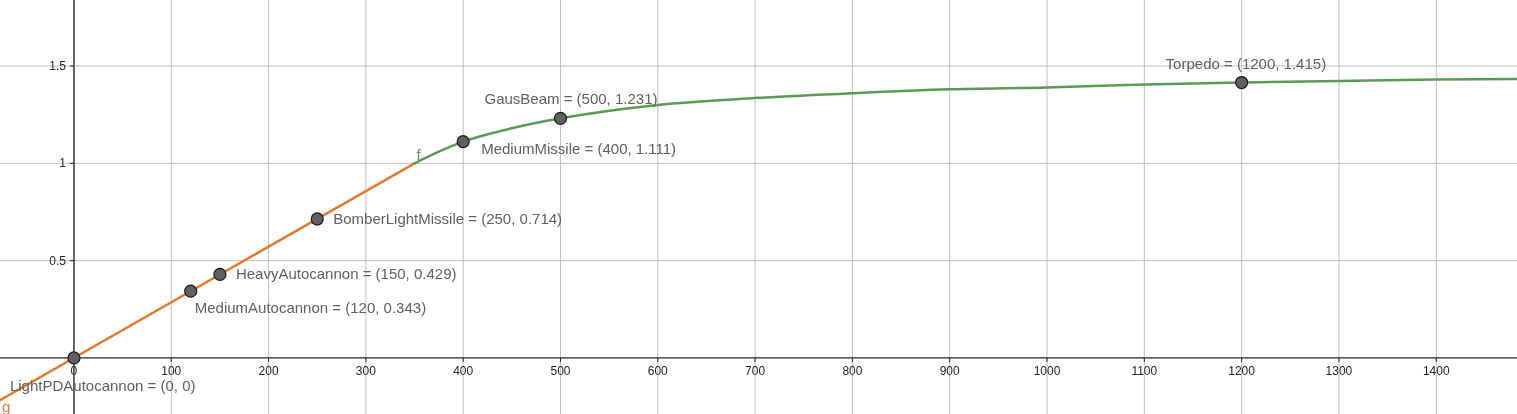 The width and height of the screenshot is (1517, 414). Describe the element at coordinates (448, 218) in the screenshot. I see `annotation: BomberLightMissile = (250, 0.714)` at that location.